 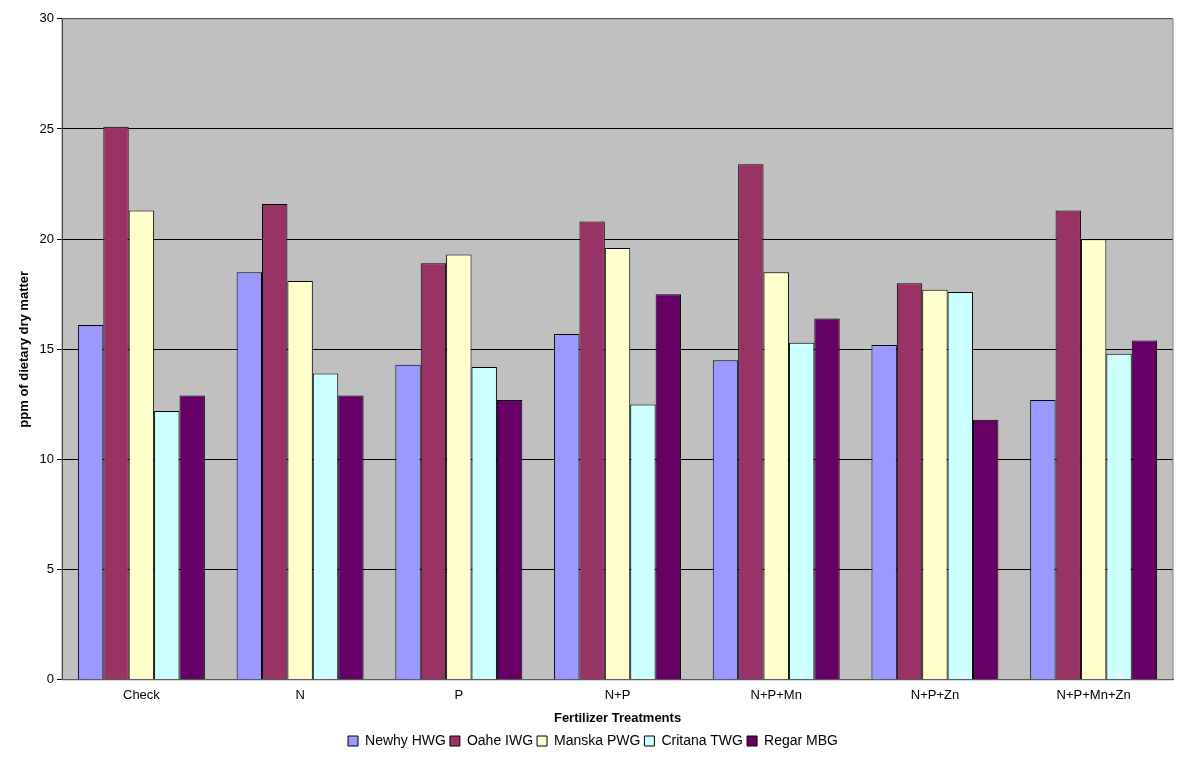 I want to click on x-tick-label: Check, so click(x=141, y=695).